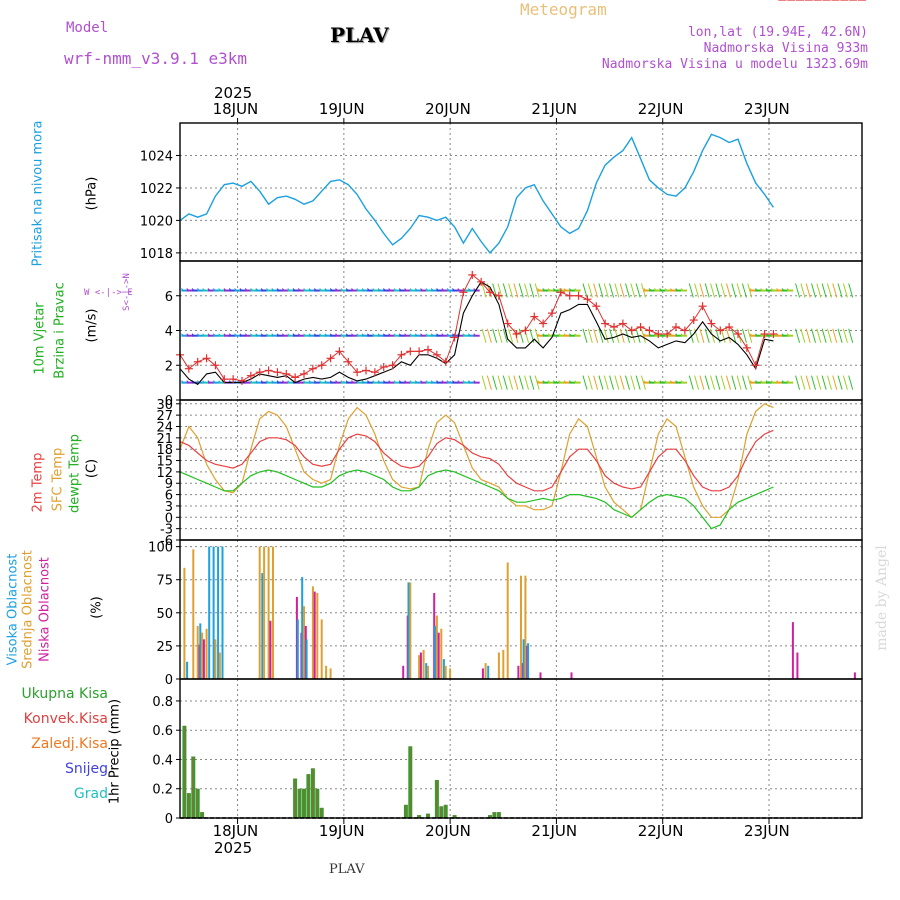 The height and width of the screenshot is (900, 900). I want to click on station-bottom: PLAV, so click(347, 869).